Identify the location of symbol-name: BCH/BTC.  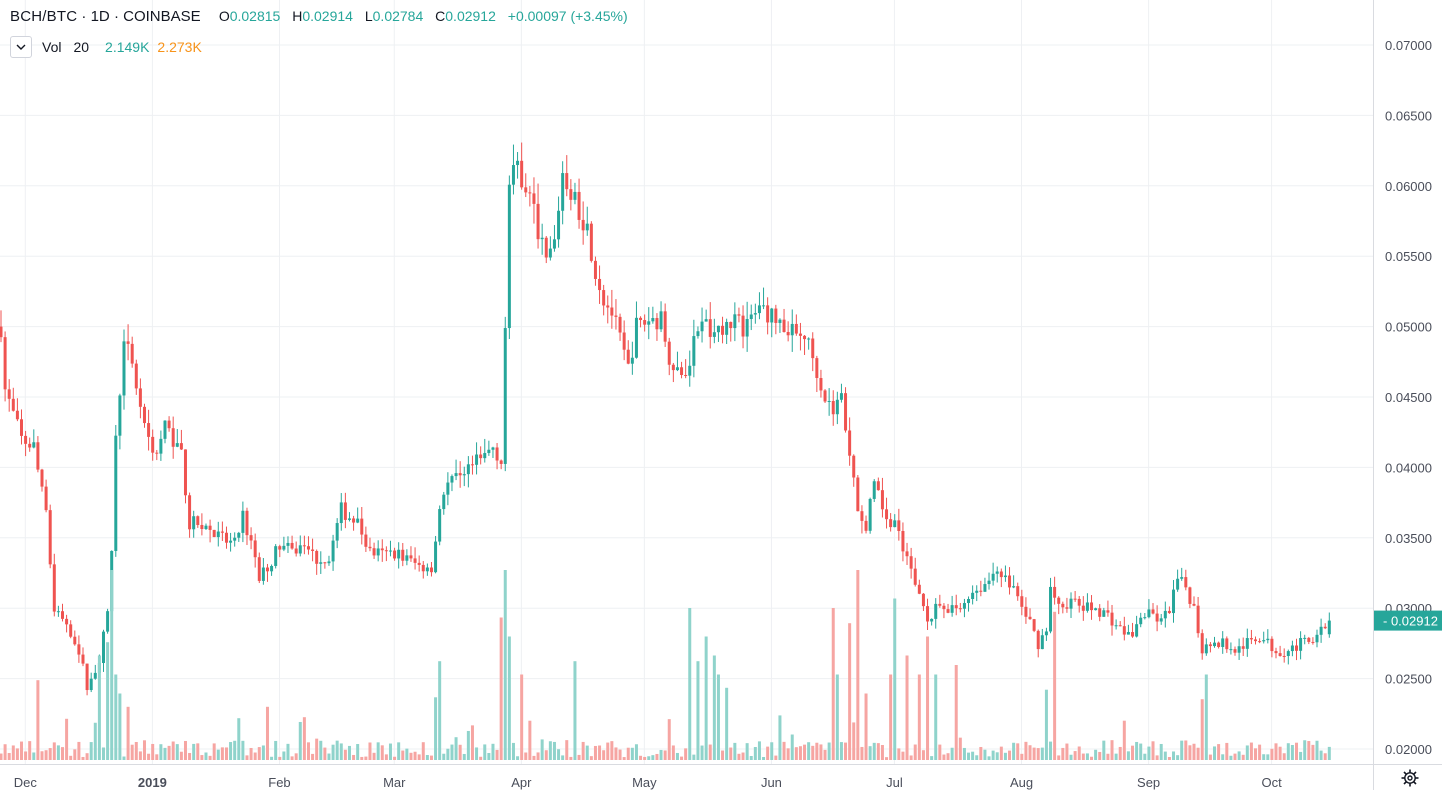
(44, 16).